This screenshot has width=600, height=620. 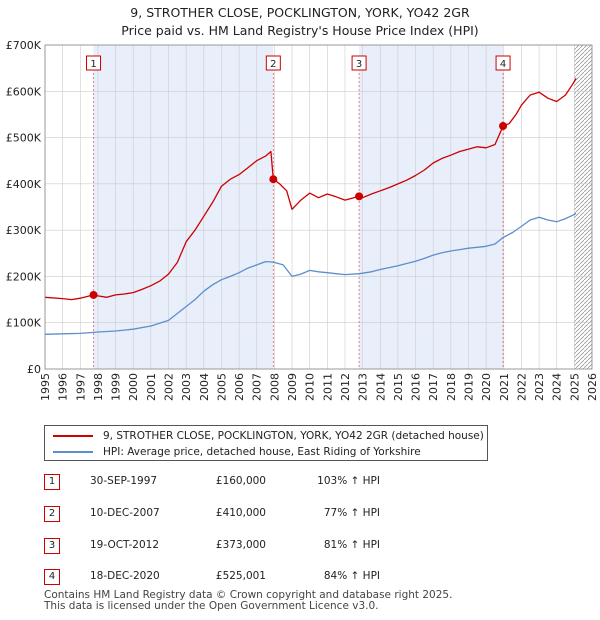 What do you see at coordinates (73, 452) in the screenshot?
I see `legend-swatch-hpi` at bounding box center [73, 452].